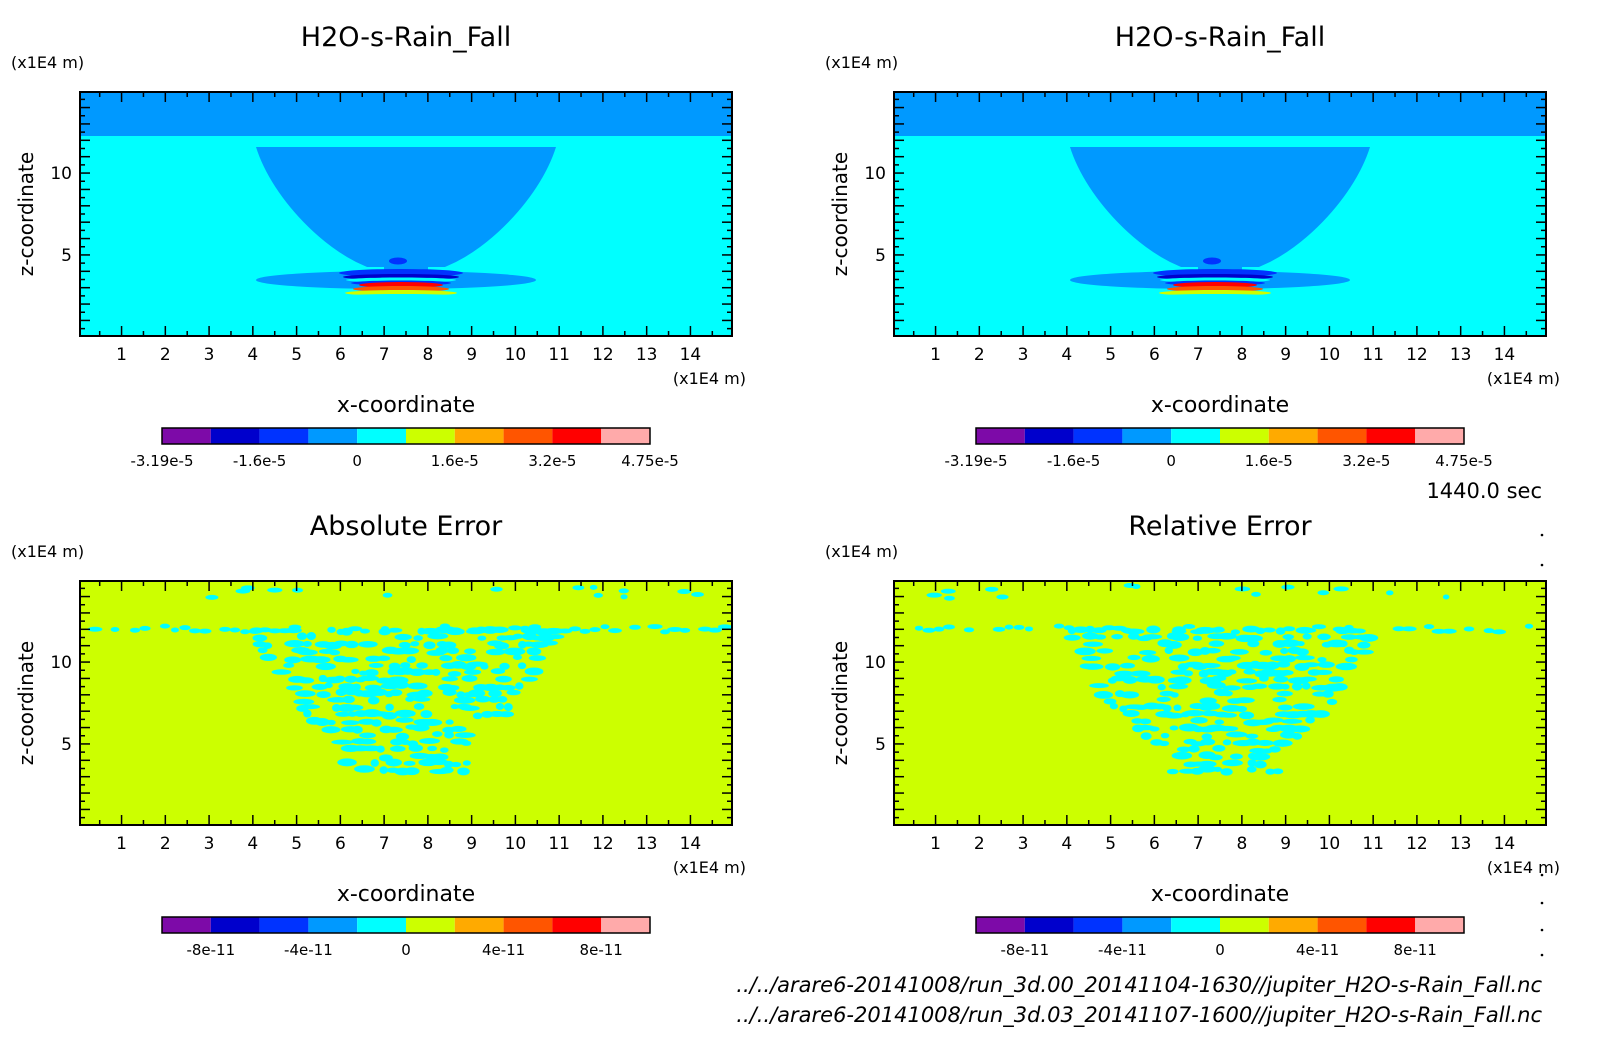 The width and height of the screenshot is (1604, 1054). Describe the element at coordinates (162, 461) in the screenshot. I see `colorbar-tick-label: -3.19e-5` at that location.